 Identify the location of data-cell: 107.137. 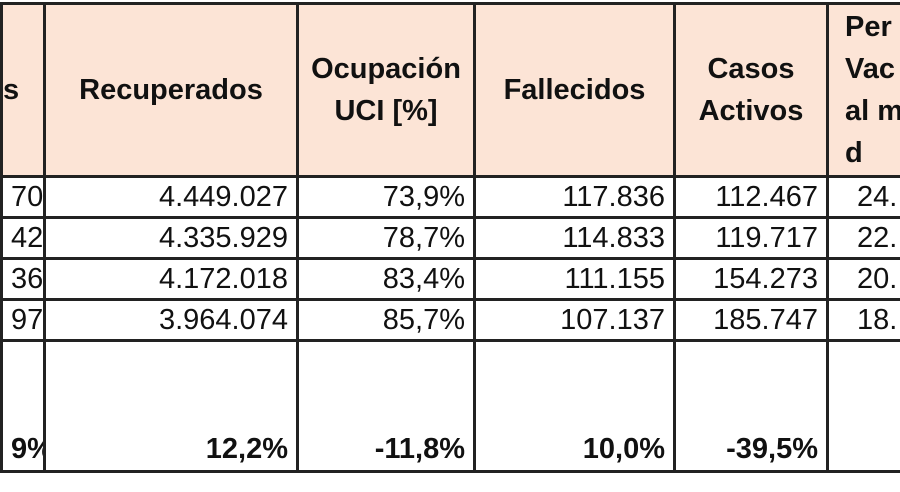
(575, 320).